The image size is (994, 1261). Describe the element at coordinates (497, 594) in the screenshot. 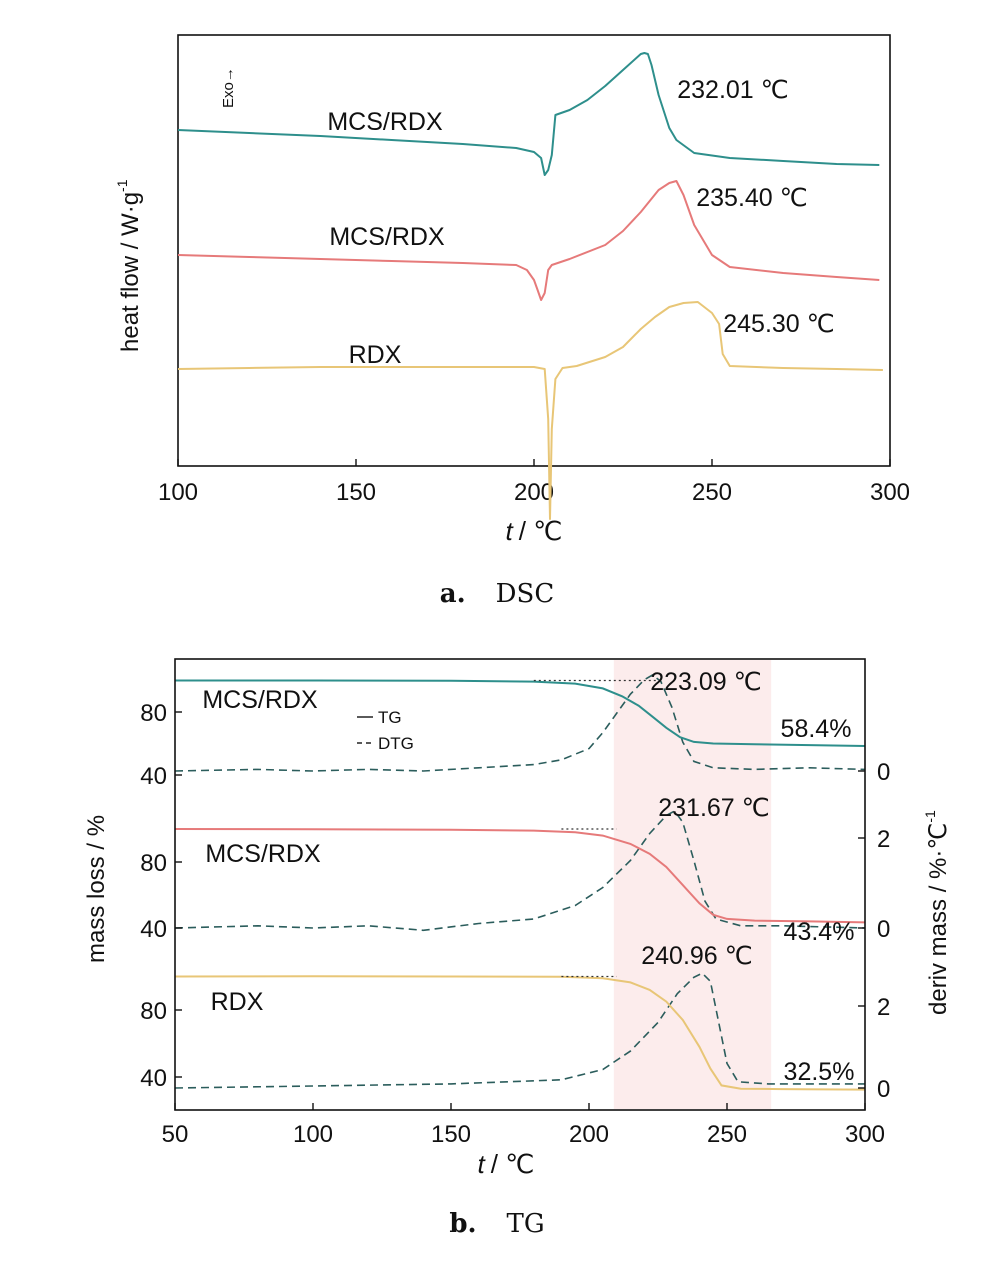

I see `dsc-panel-caption: a. DSC` at that location.